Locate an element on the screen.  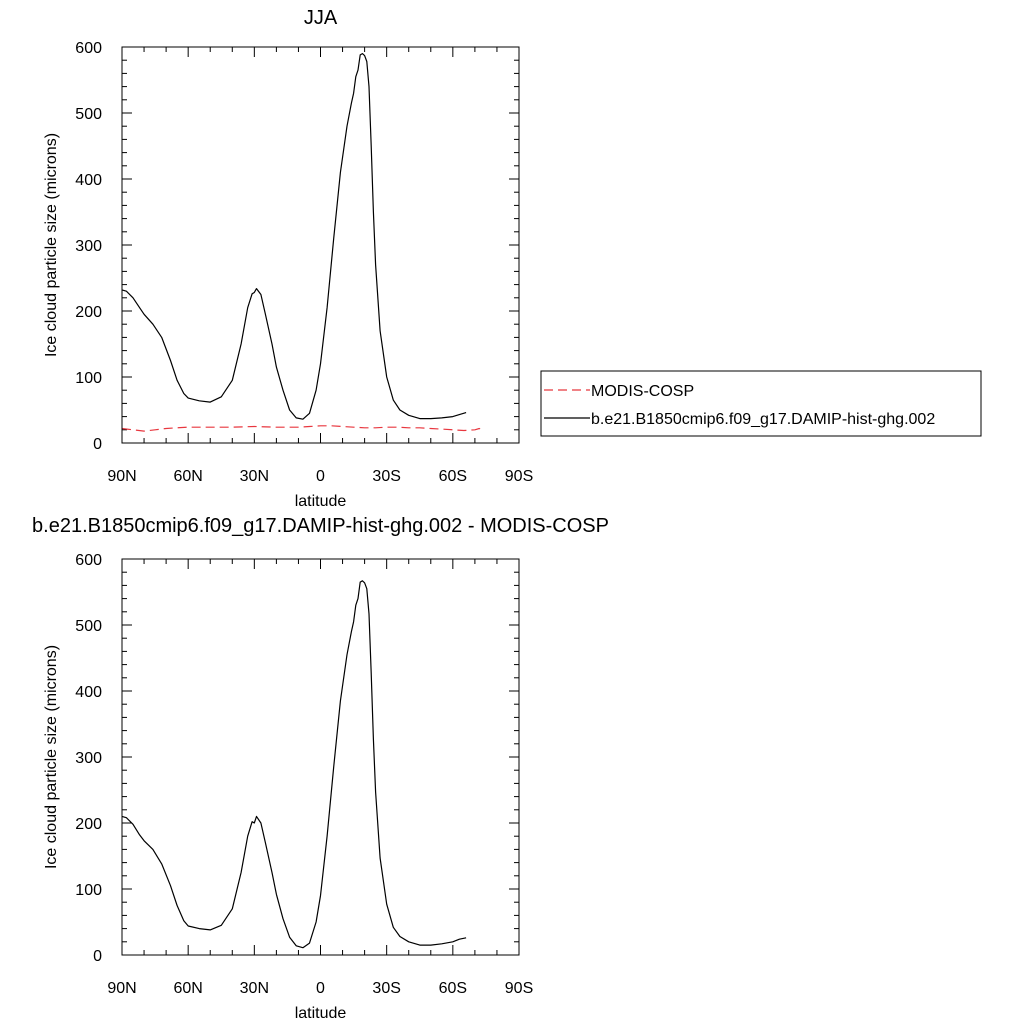
legend-entry-label: MODIS-COSP is located at coordinates (642, 391).